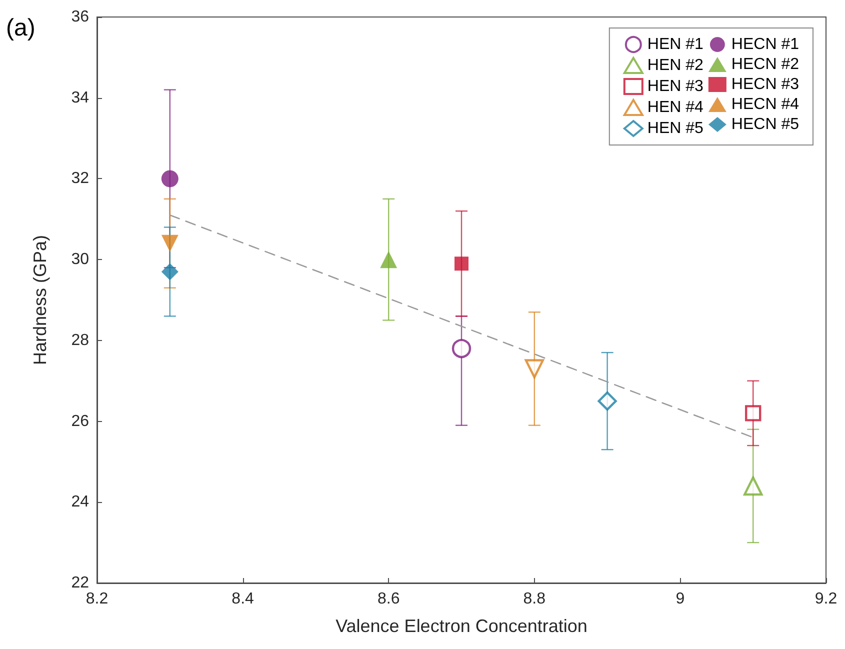  What do you see at coordinates (765, 104) in the screenshot?
I see `legend-label: HECN #4` at bounding box center [765, 104].